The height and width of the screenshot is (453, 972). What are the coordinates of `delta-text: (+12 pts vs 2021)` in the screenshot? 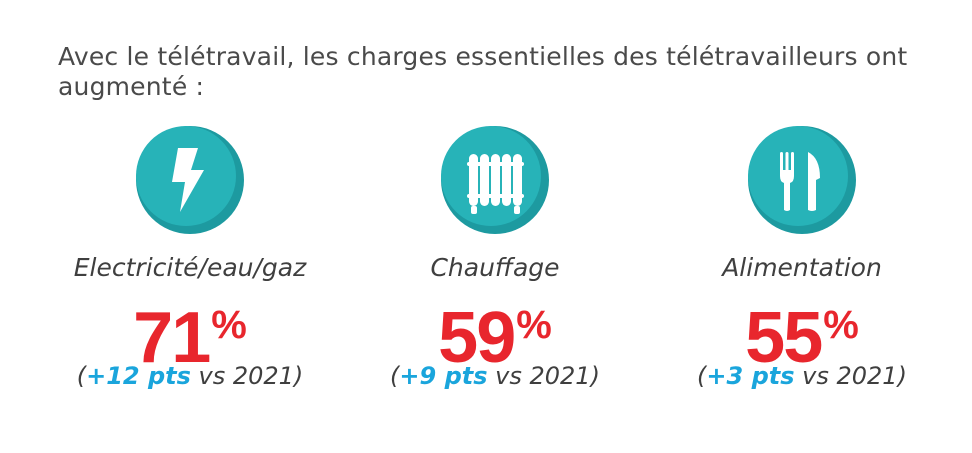 It's located at (190, 376).